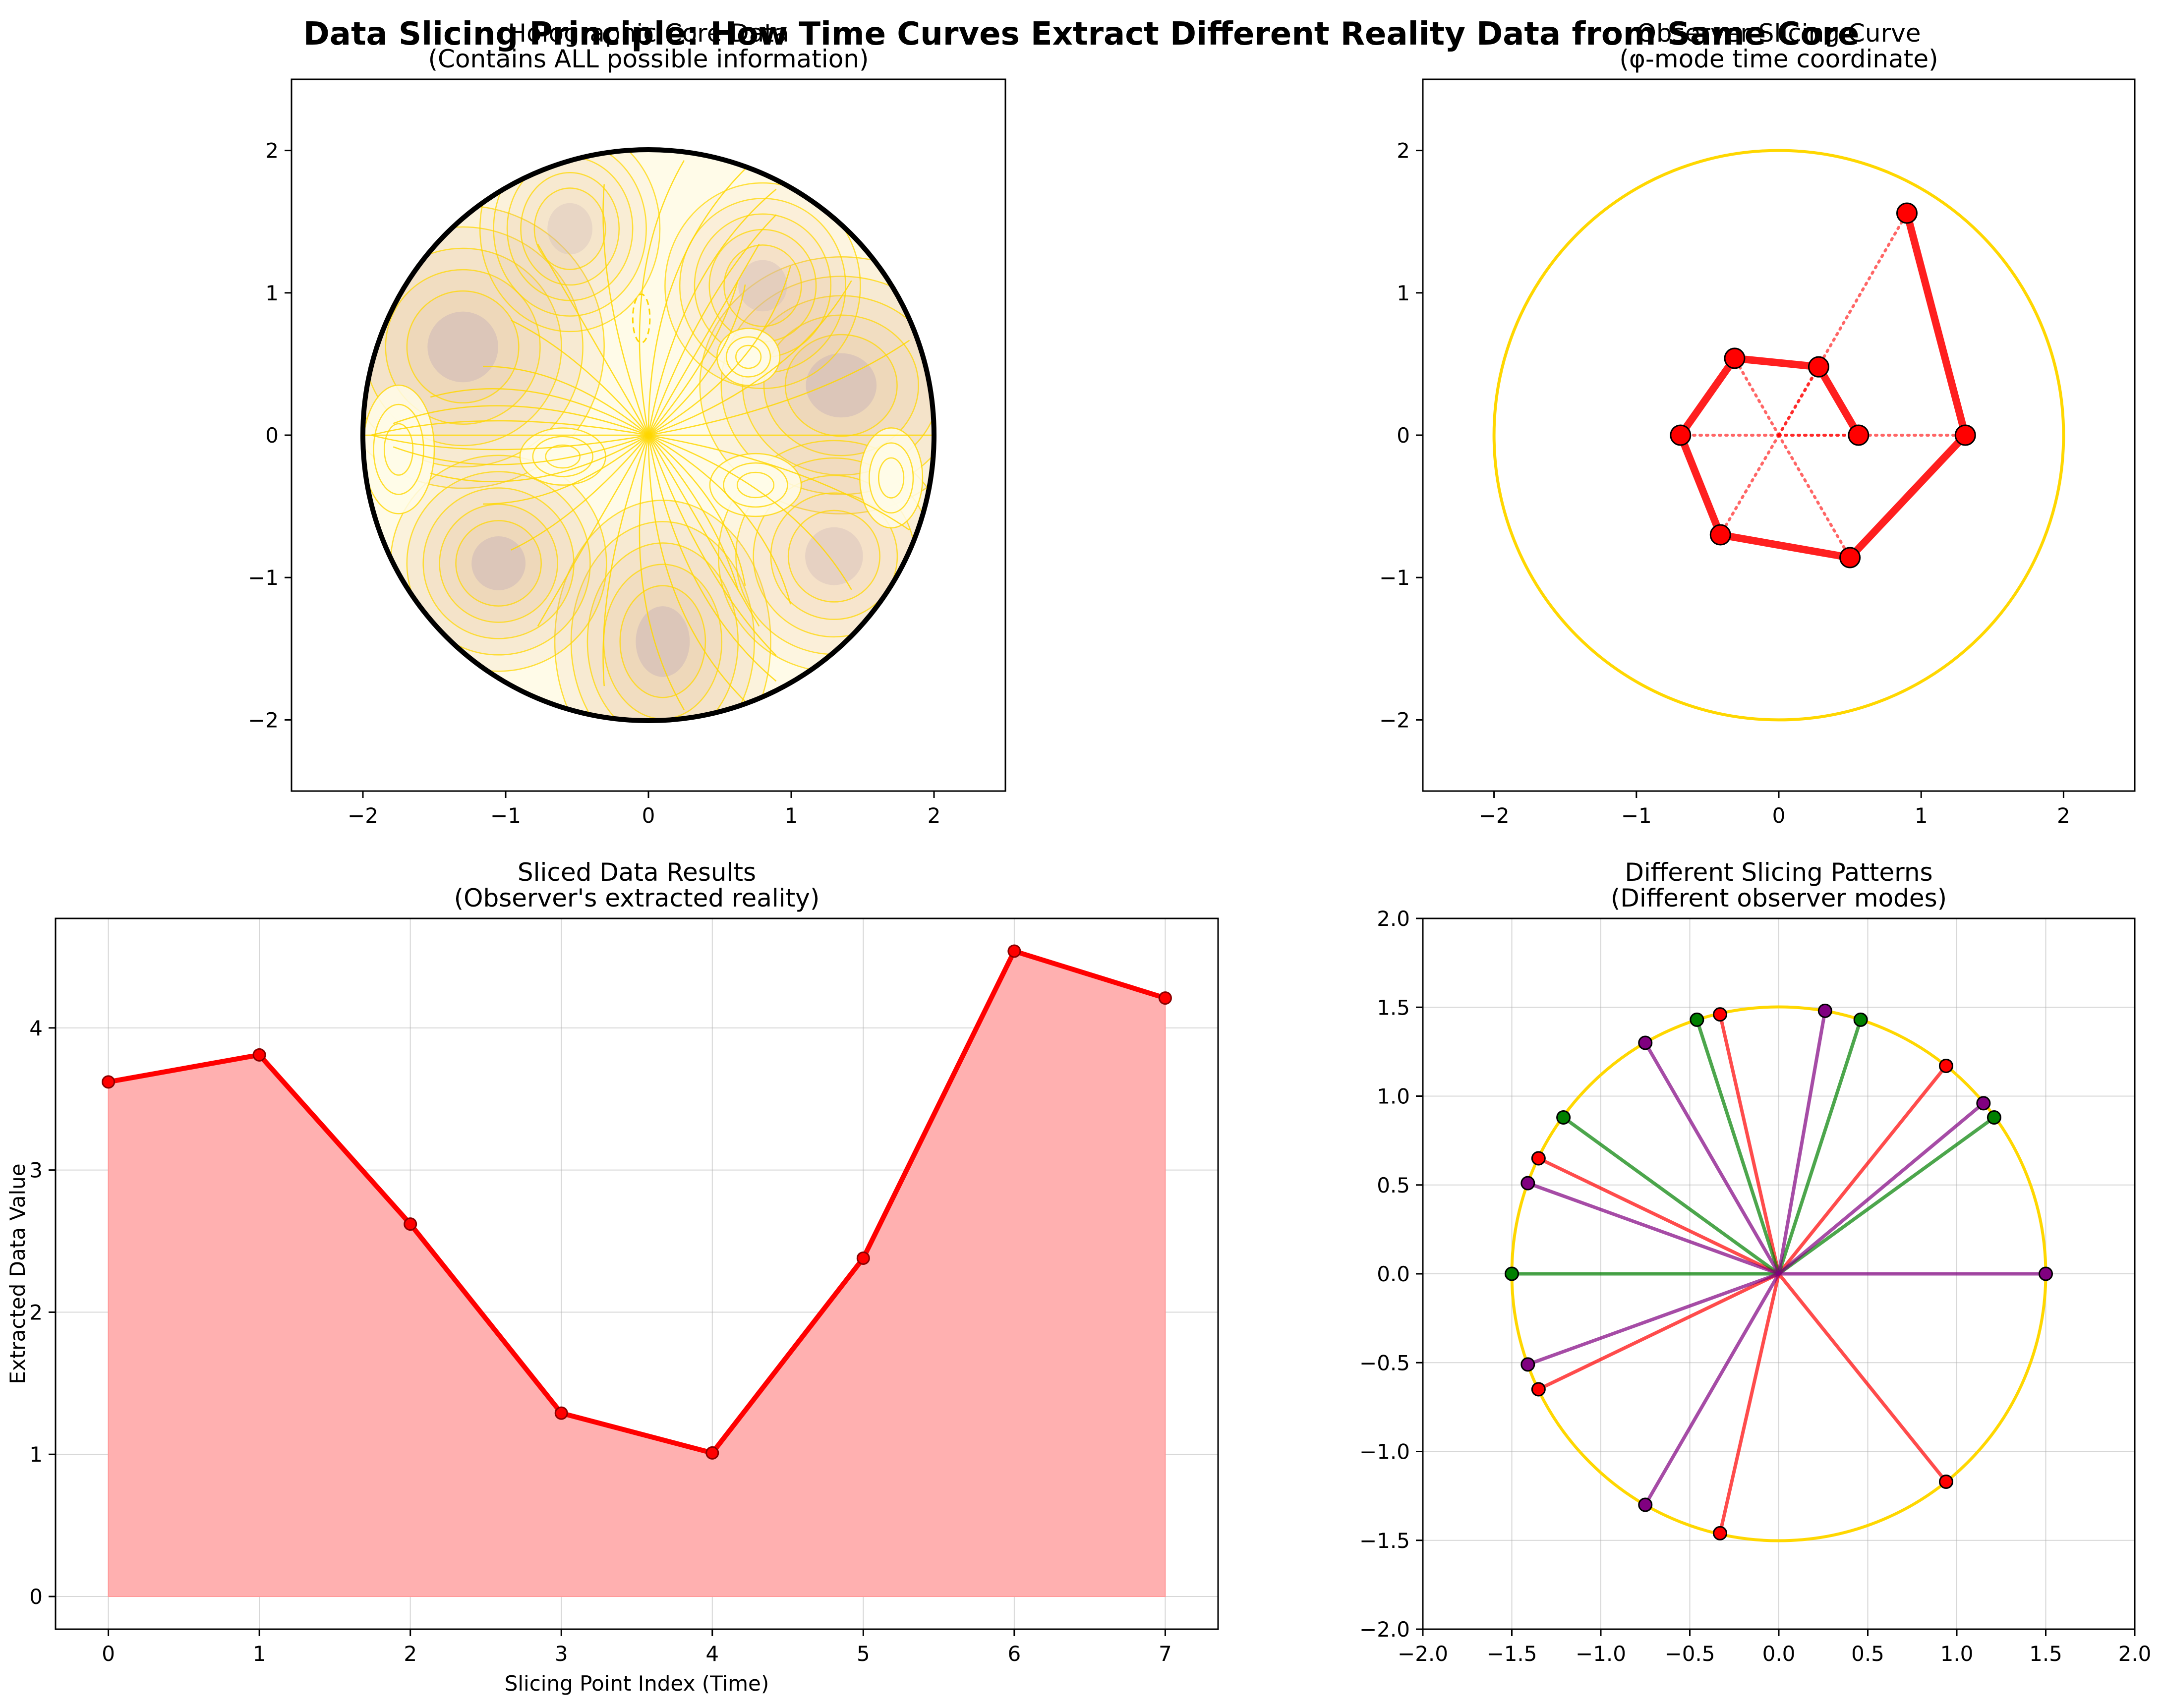 This screenshot has height=1708, width=2163. What do you see at coordinates (36, 1170) in the screenshot?
I see `y-tick-label: 3` at bounding box center [36, 1170].